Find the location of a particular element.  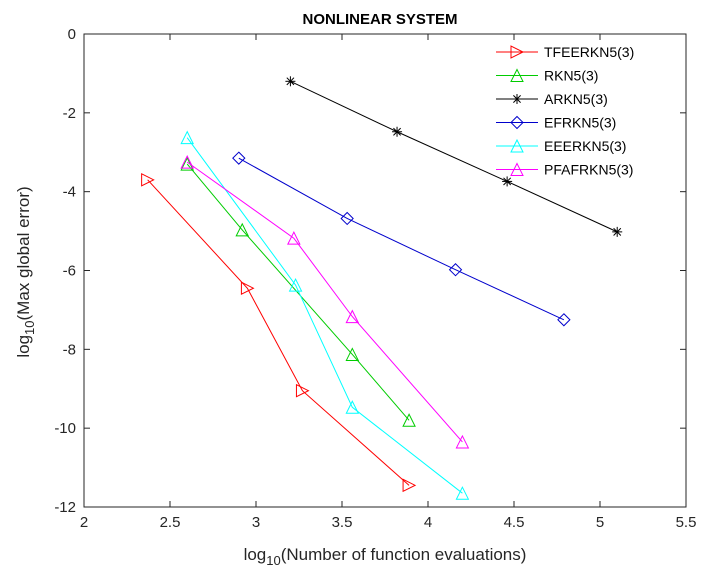

legend-entry: RKN5(3) is located at coordinates (547, 76).